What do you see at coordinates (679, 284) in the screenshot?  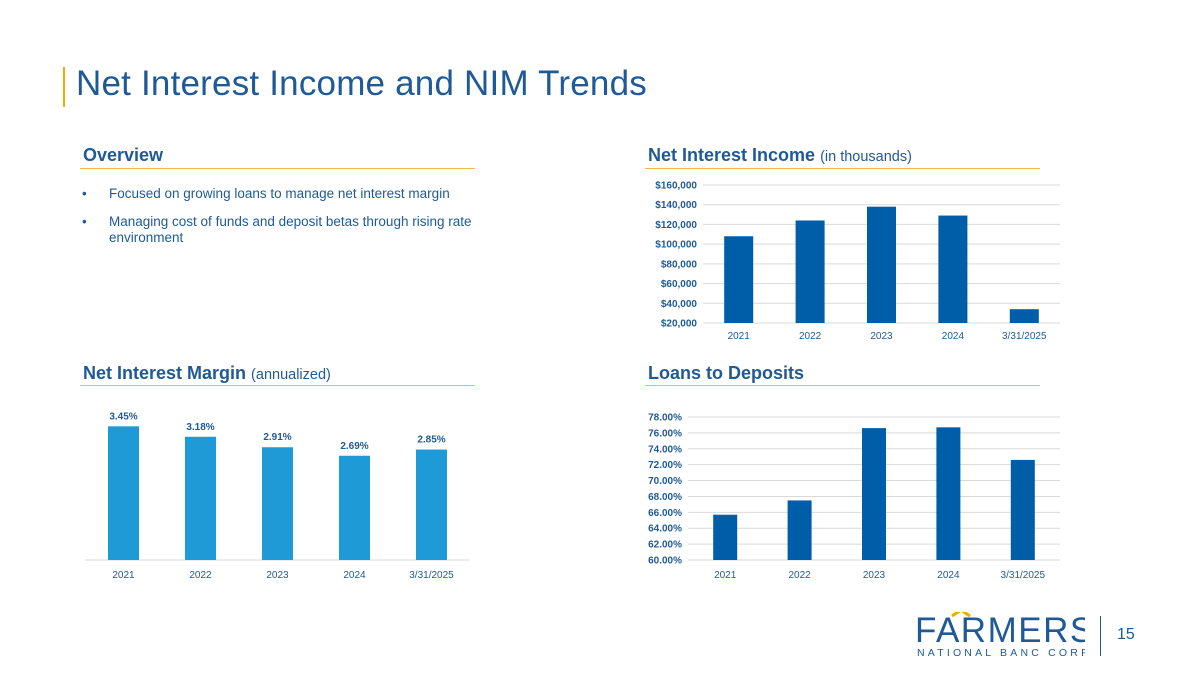 I see `nii-ytick-label: $60,000` at bounding box center [679, 284].